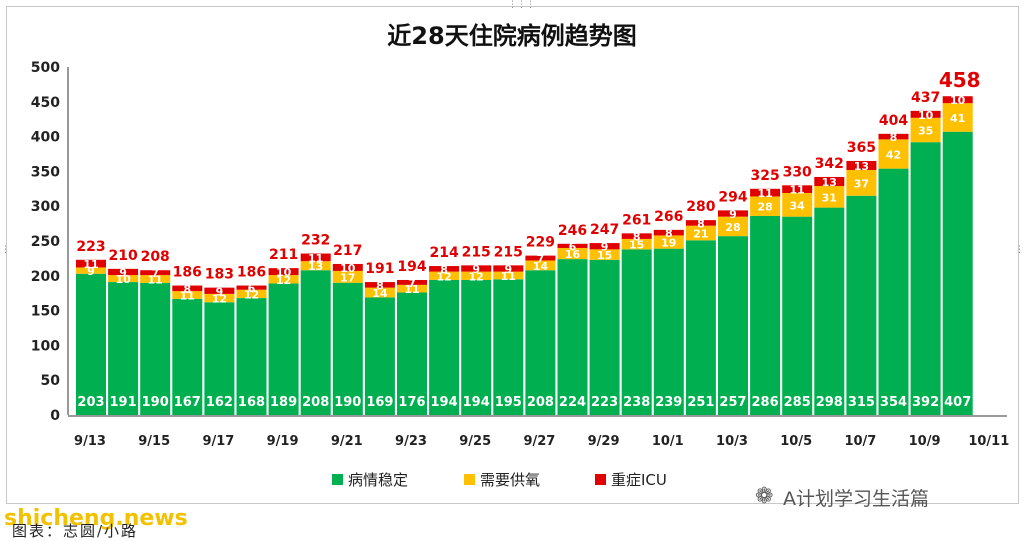 The image size is (1025, 541). I want to click on segment-label: 15, so click(604, 255).